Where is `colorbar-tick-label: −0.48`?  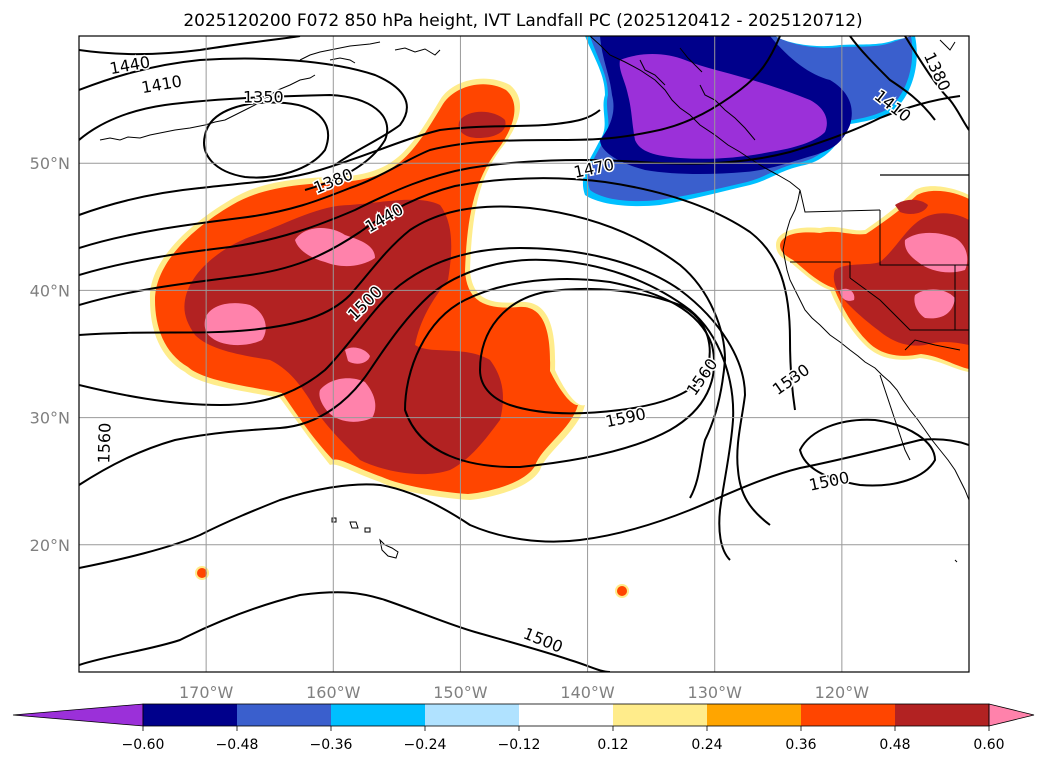 colorbar-tick-label: −0.48 is located at coordinates (237, 745).